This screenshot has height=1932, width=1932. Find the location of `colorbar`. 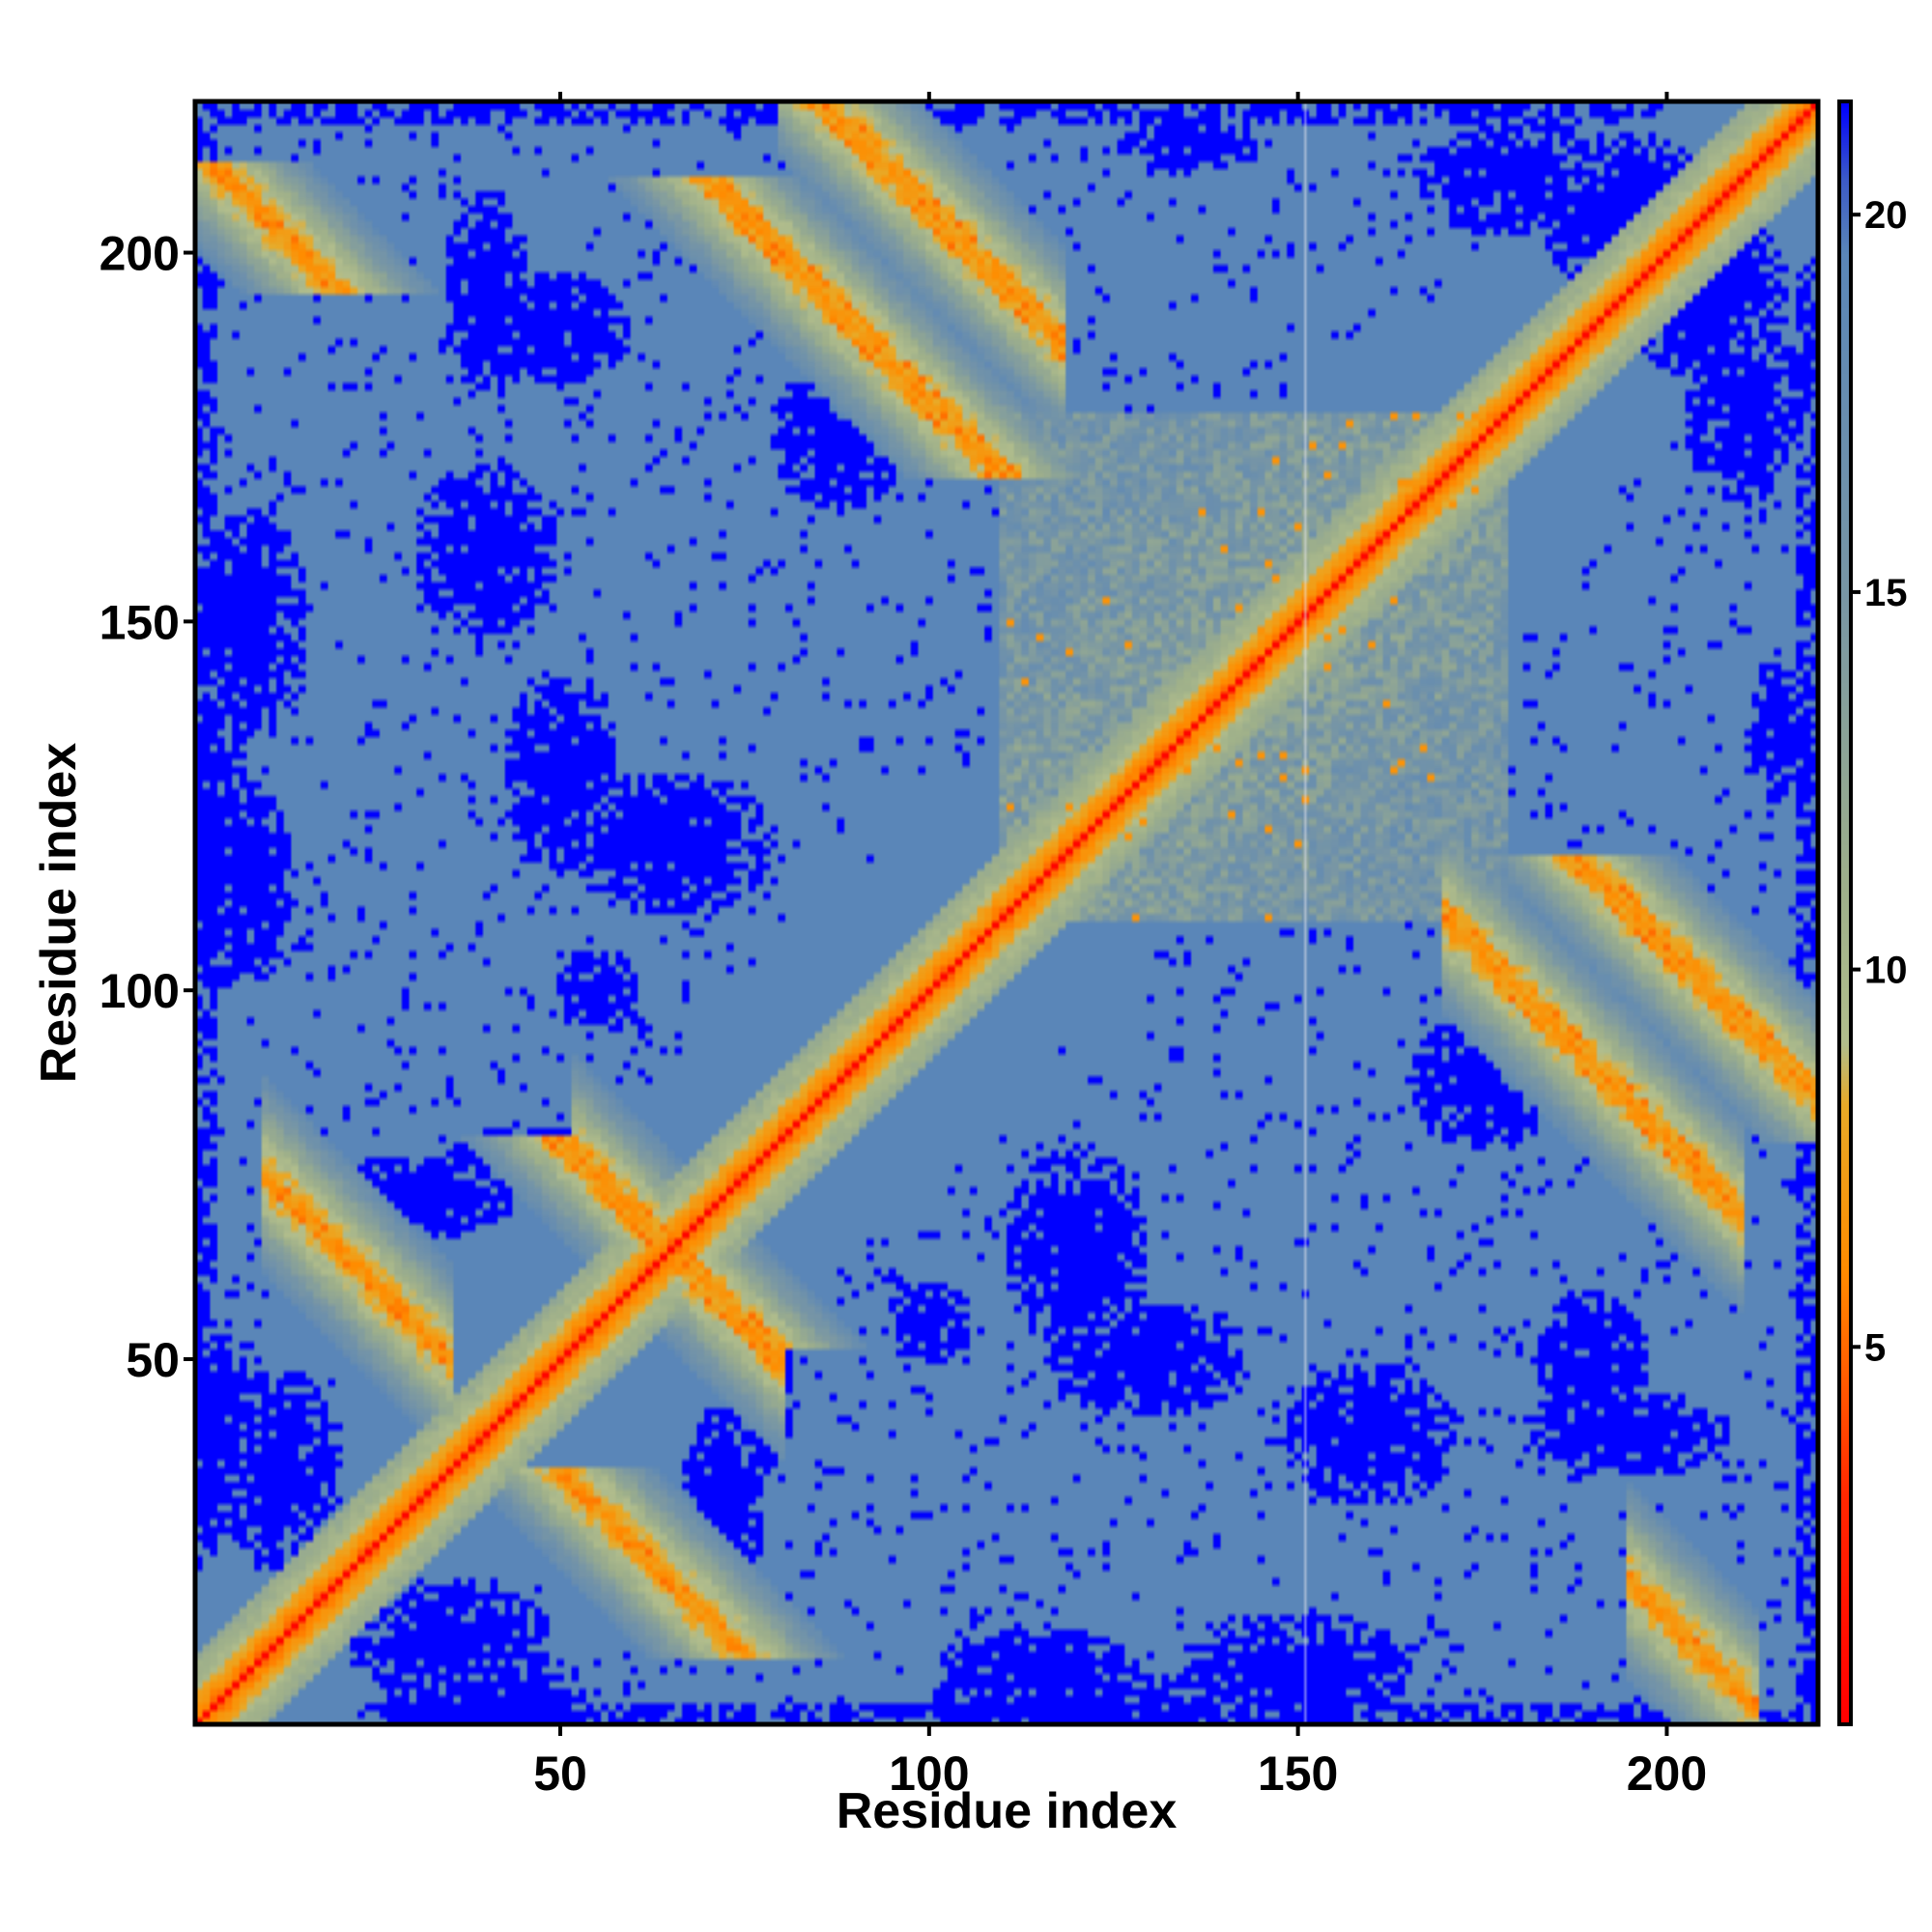

colorbar is located at coordinates (1845, 912).